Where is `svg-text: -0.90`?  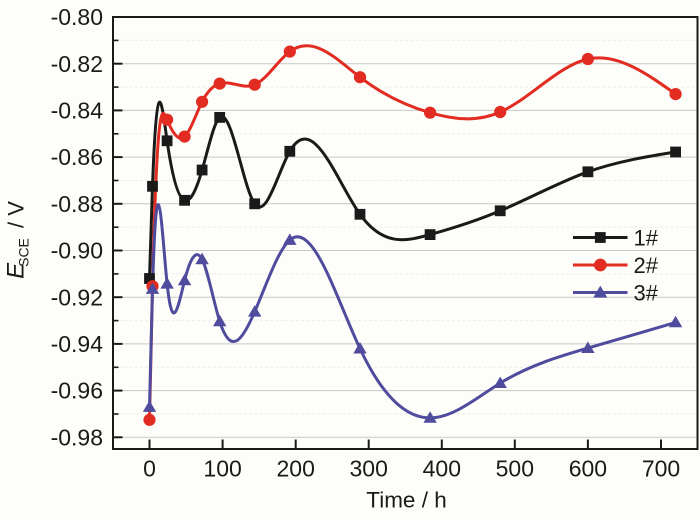
svg-text: -0.90 is located at coordinates (77, 251).